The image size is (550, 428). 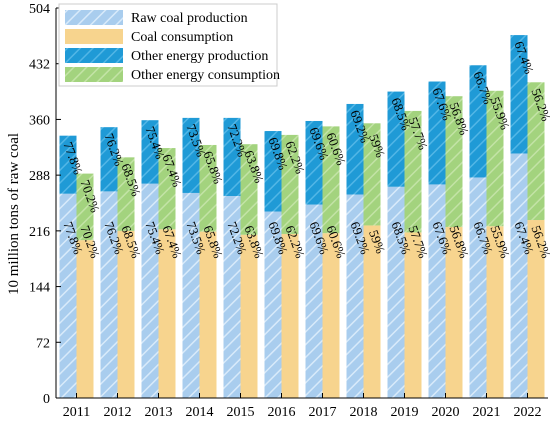 What do you see at coordinates (528, 412) in the screenshot?
I see `x-tick-label: 2022` at bounding box center [528, 412].